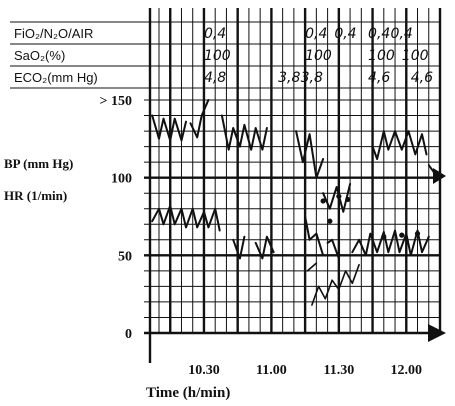 This screenshot has width=455, height=406. What do you see at coordinates (439, 176) in the screenshot?
I see `marker-100-arrowhead` at bounding box center [439, 176].